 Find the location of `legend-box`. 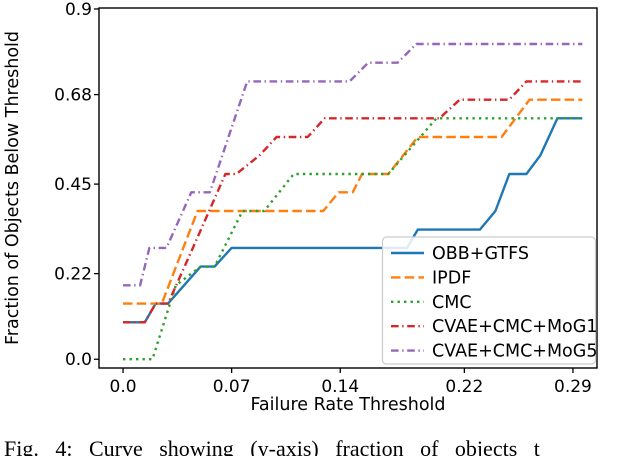

legend-box is located at coordinates (489, 300).